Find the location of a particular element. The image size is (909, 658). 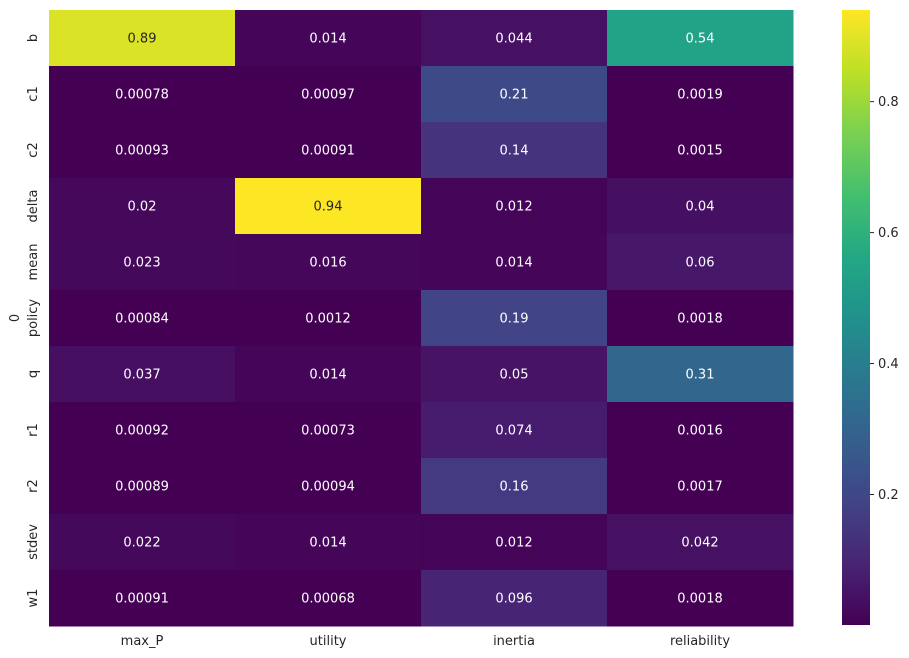

cell-value-label: 0.044 is located at coordinates (513, 39).